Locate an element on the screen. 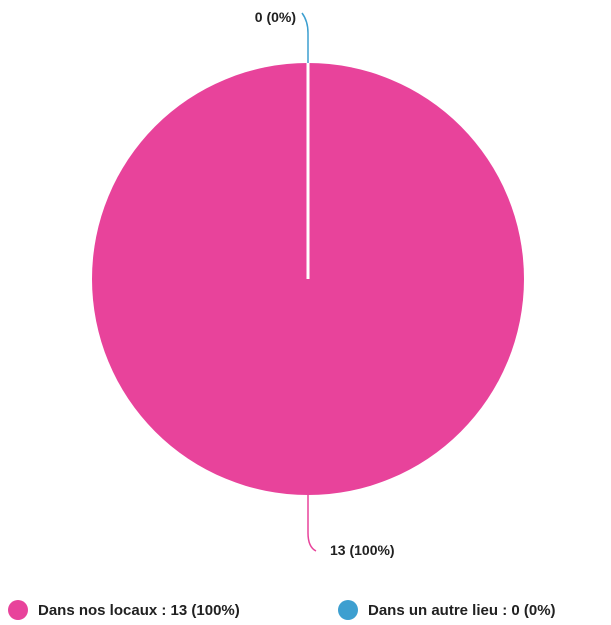 This screenshot has width=611, height=625. slice-0-leader-line is located at coordinates (312, 523).